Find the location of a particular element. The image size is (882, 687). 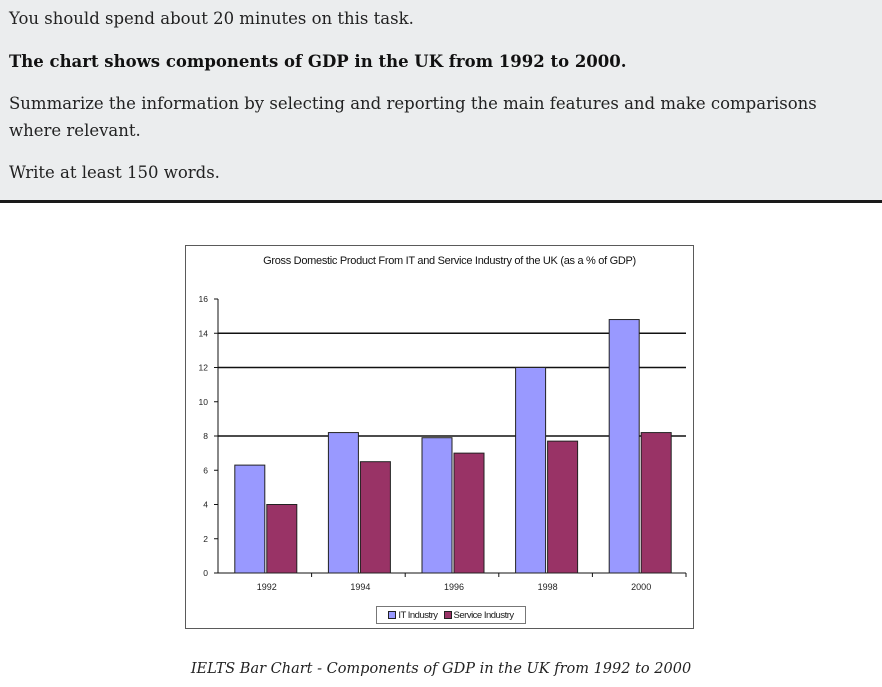

legend-item-it: IT Industry is located at coordinates (413, 615).